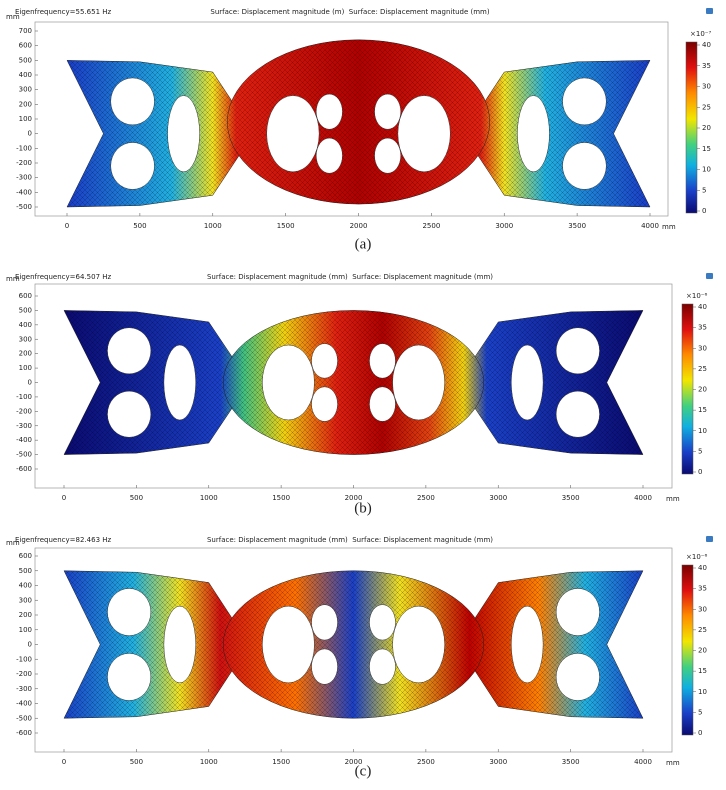 The width and height of the screenshot is (726, 790). Describe the element at coordinates (706, 87) in the screenshot. I see `colorbar-tick-label: 30` at that location.